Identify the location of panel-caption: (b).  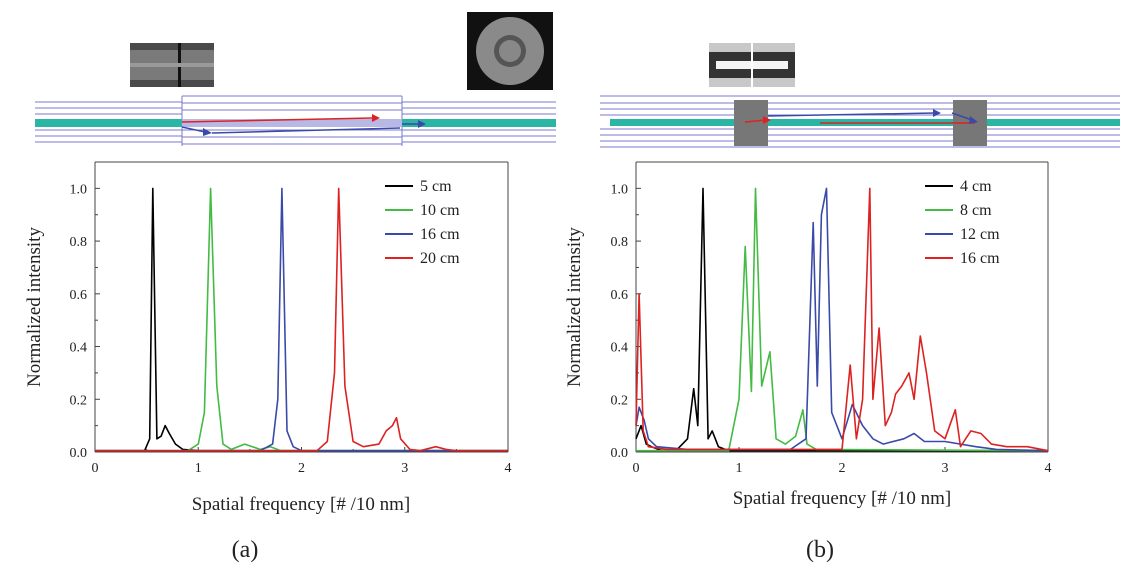
(820, 550).